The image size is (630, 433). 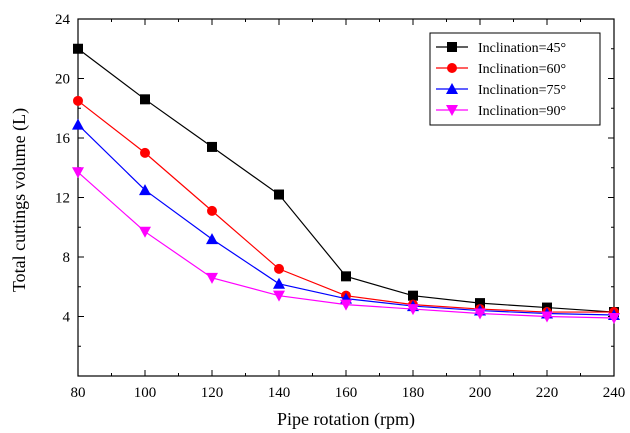 I want to click on legend-label: Inclination=90°, so click(x=522, y=111).